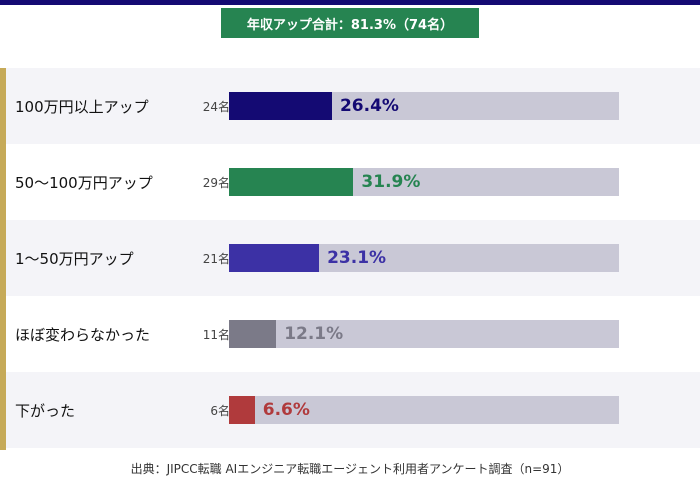 This screenshot has height=498, width=700. What do you see at coordinates (350, 2) in the screenshot?
I see `top-rule` at bounding box center [350, 2].